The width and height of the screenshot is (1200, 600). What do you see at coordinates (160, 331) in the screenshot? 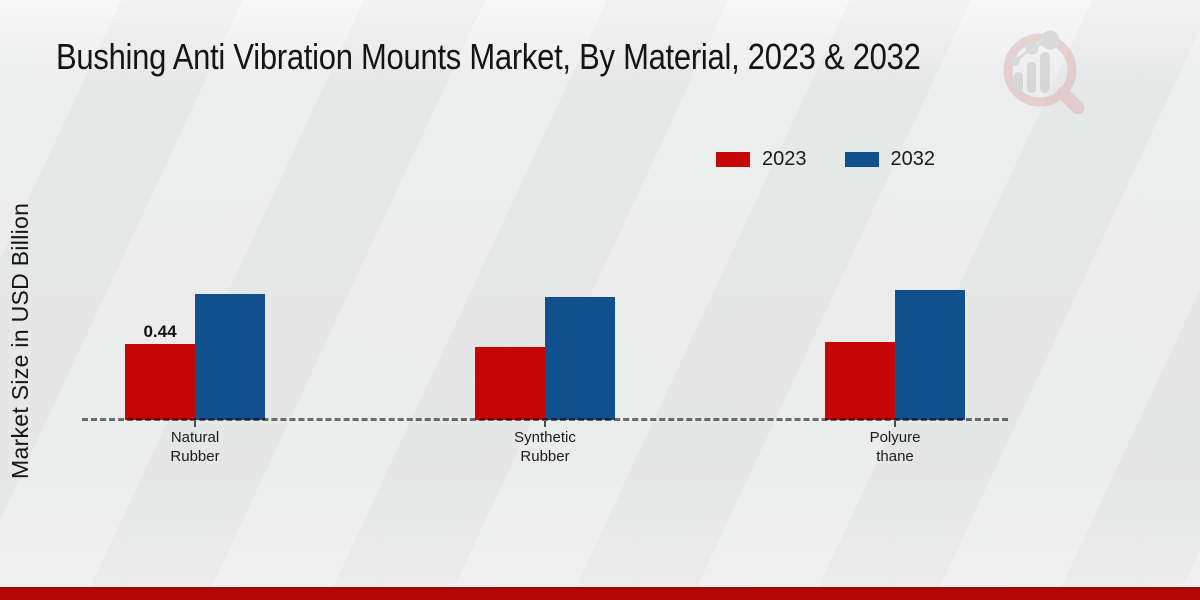
I see `bar-value-label: 0.44` at bounding box center [160, 331].